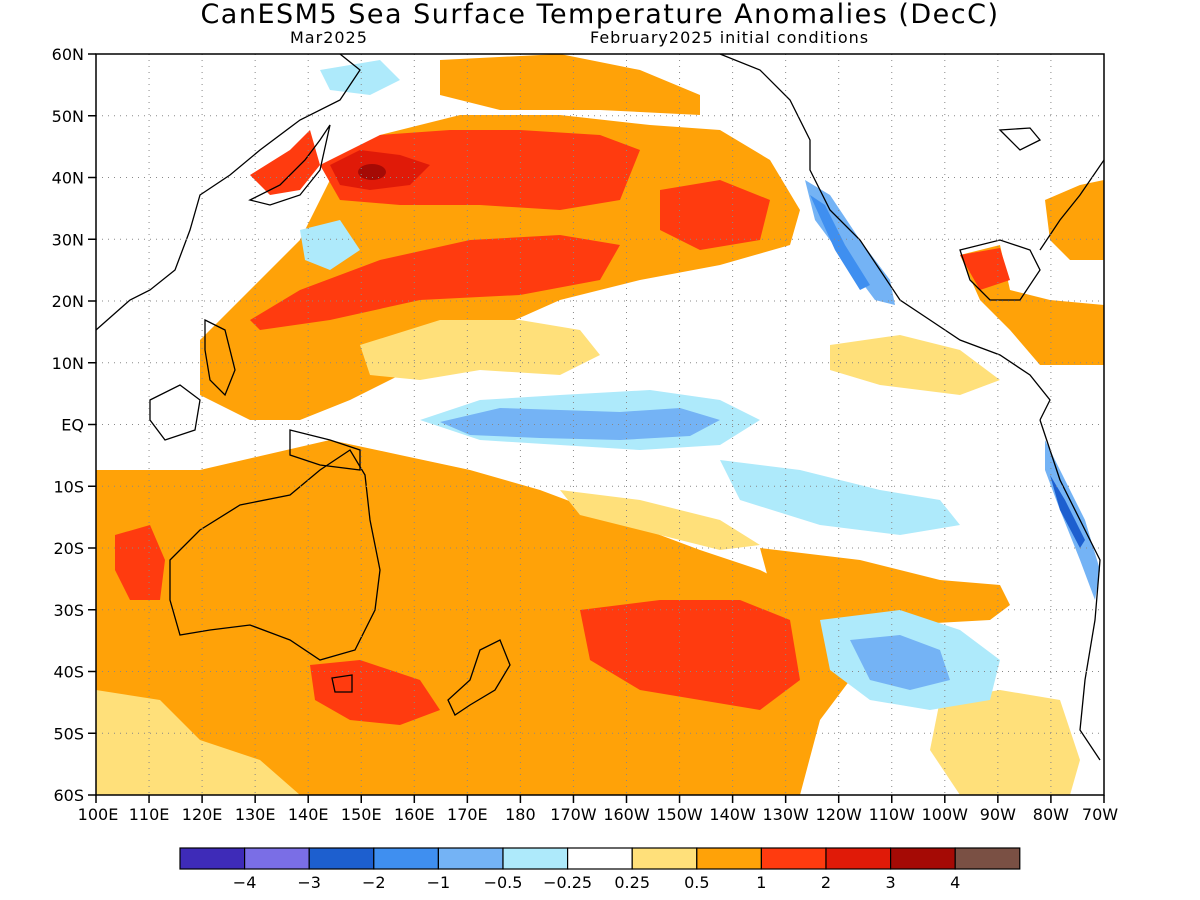  Describe the element at coordinates (1070, 590) in the screenshot. I see `south-america-coast` at that location.